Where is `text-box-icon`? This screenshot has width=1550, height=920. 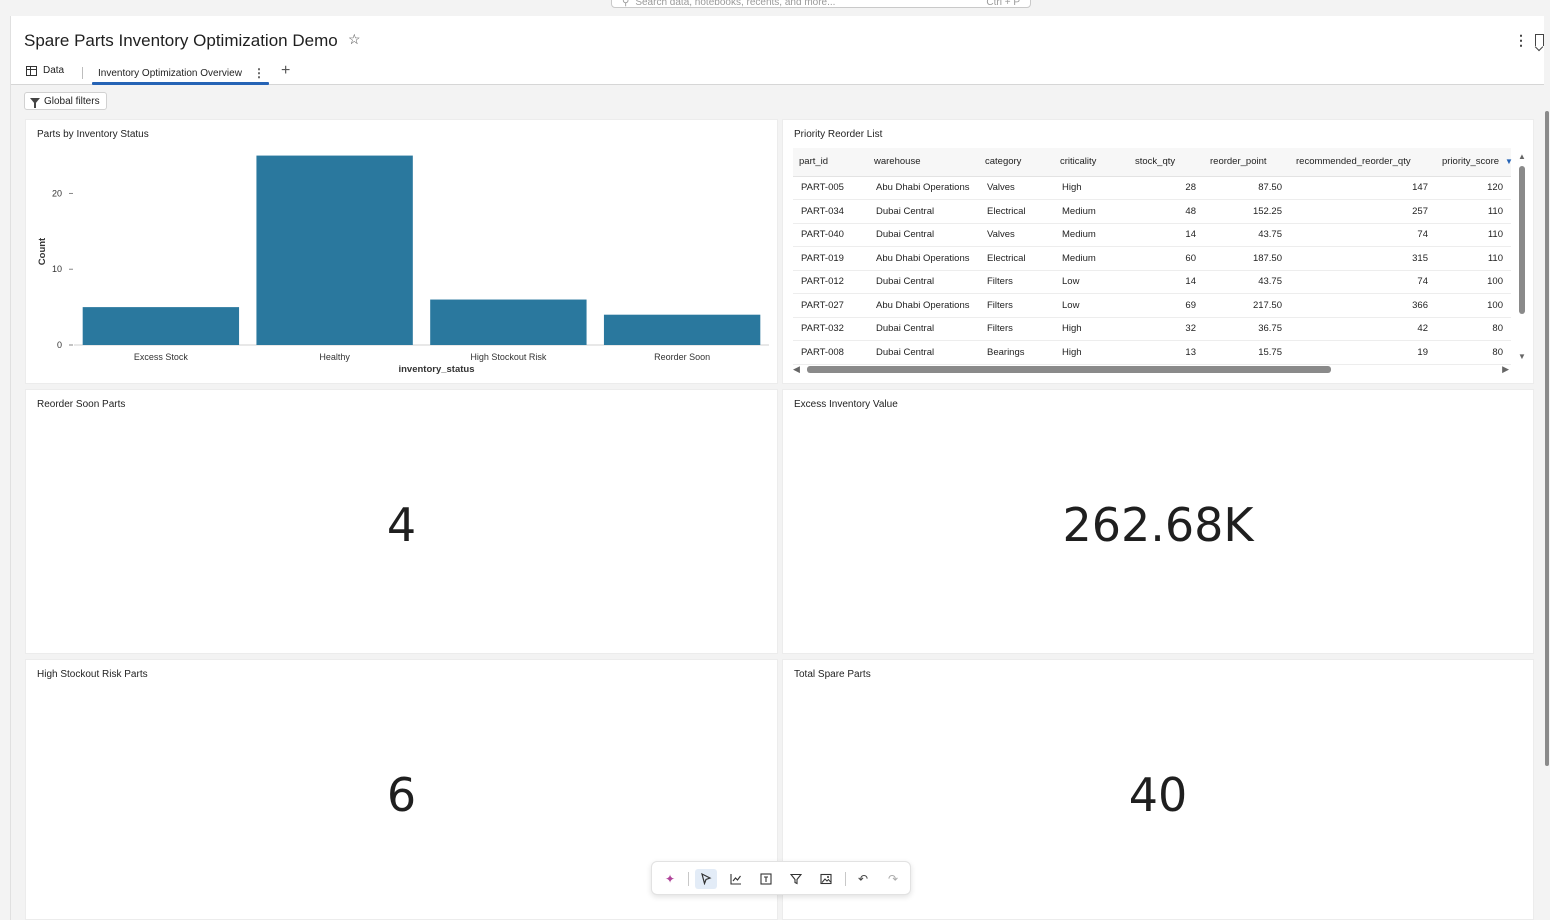 text-box-icon is located at coordinates (766, 879).